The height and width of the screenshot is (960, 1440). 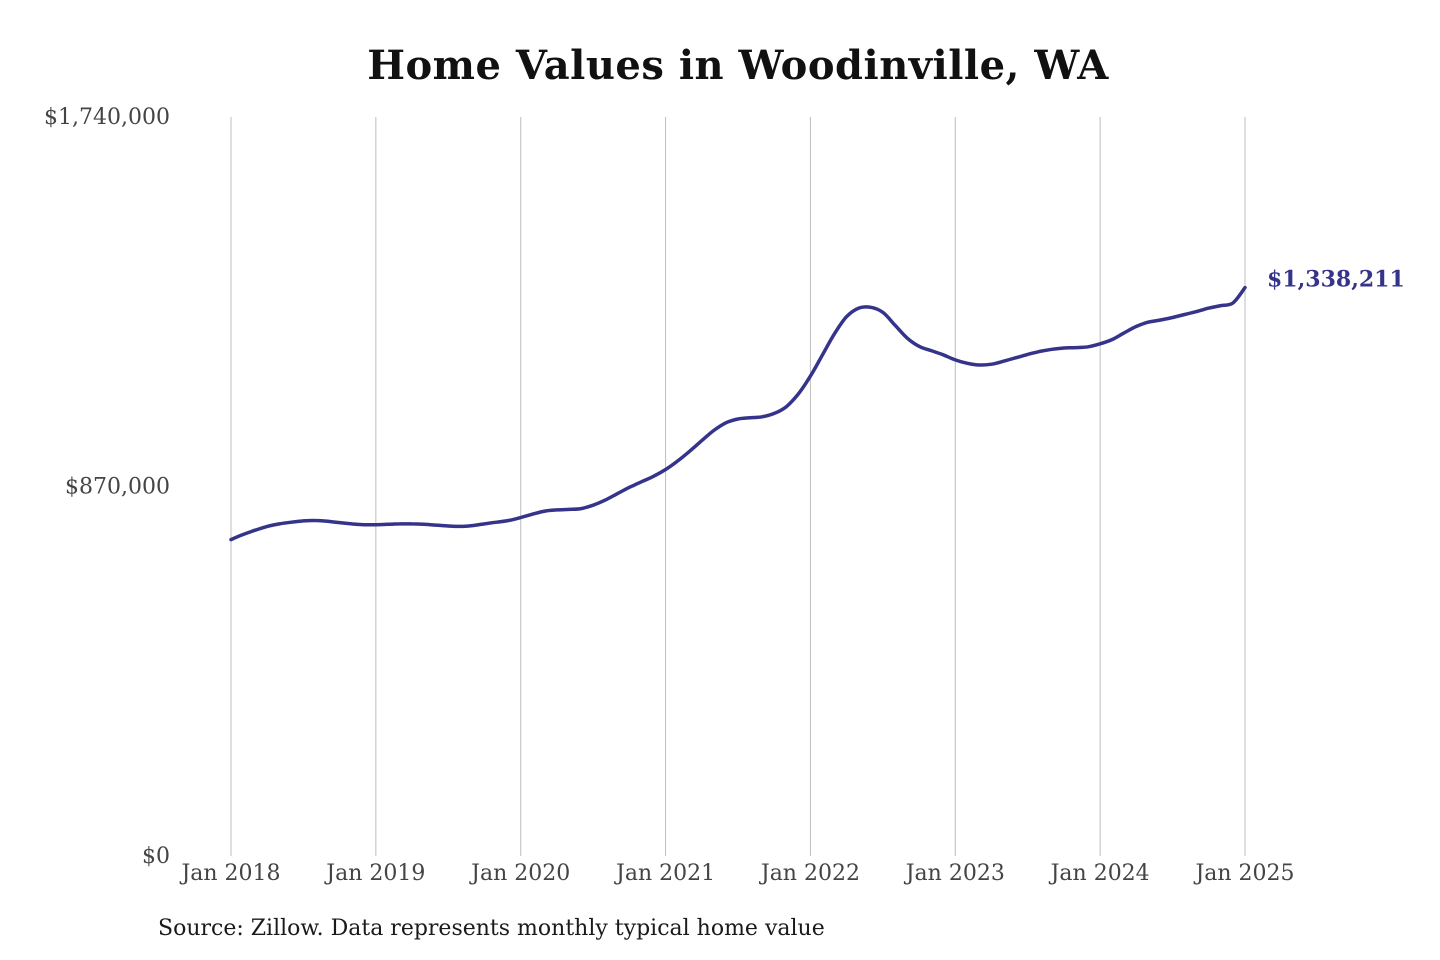 I want to click on x-tick-label: Jan 2020, so click(x=519, y=873).